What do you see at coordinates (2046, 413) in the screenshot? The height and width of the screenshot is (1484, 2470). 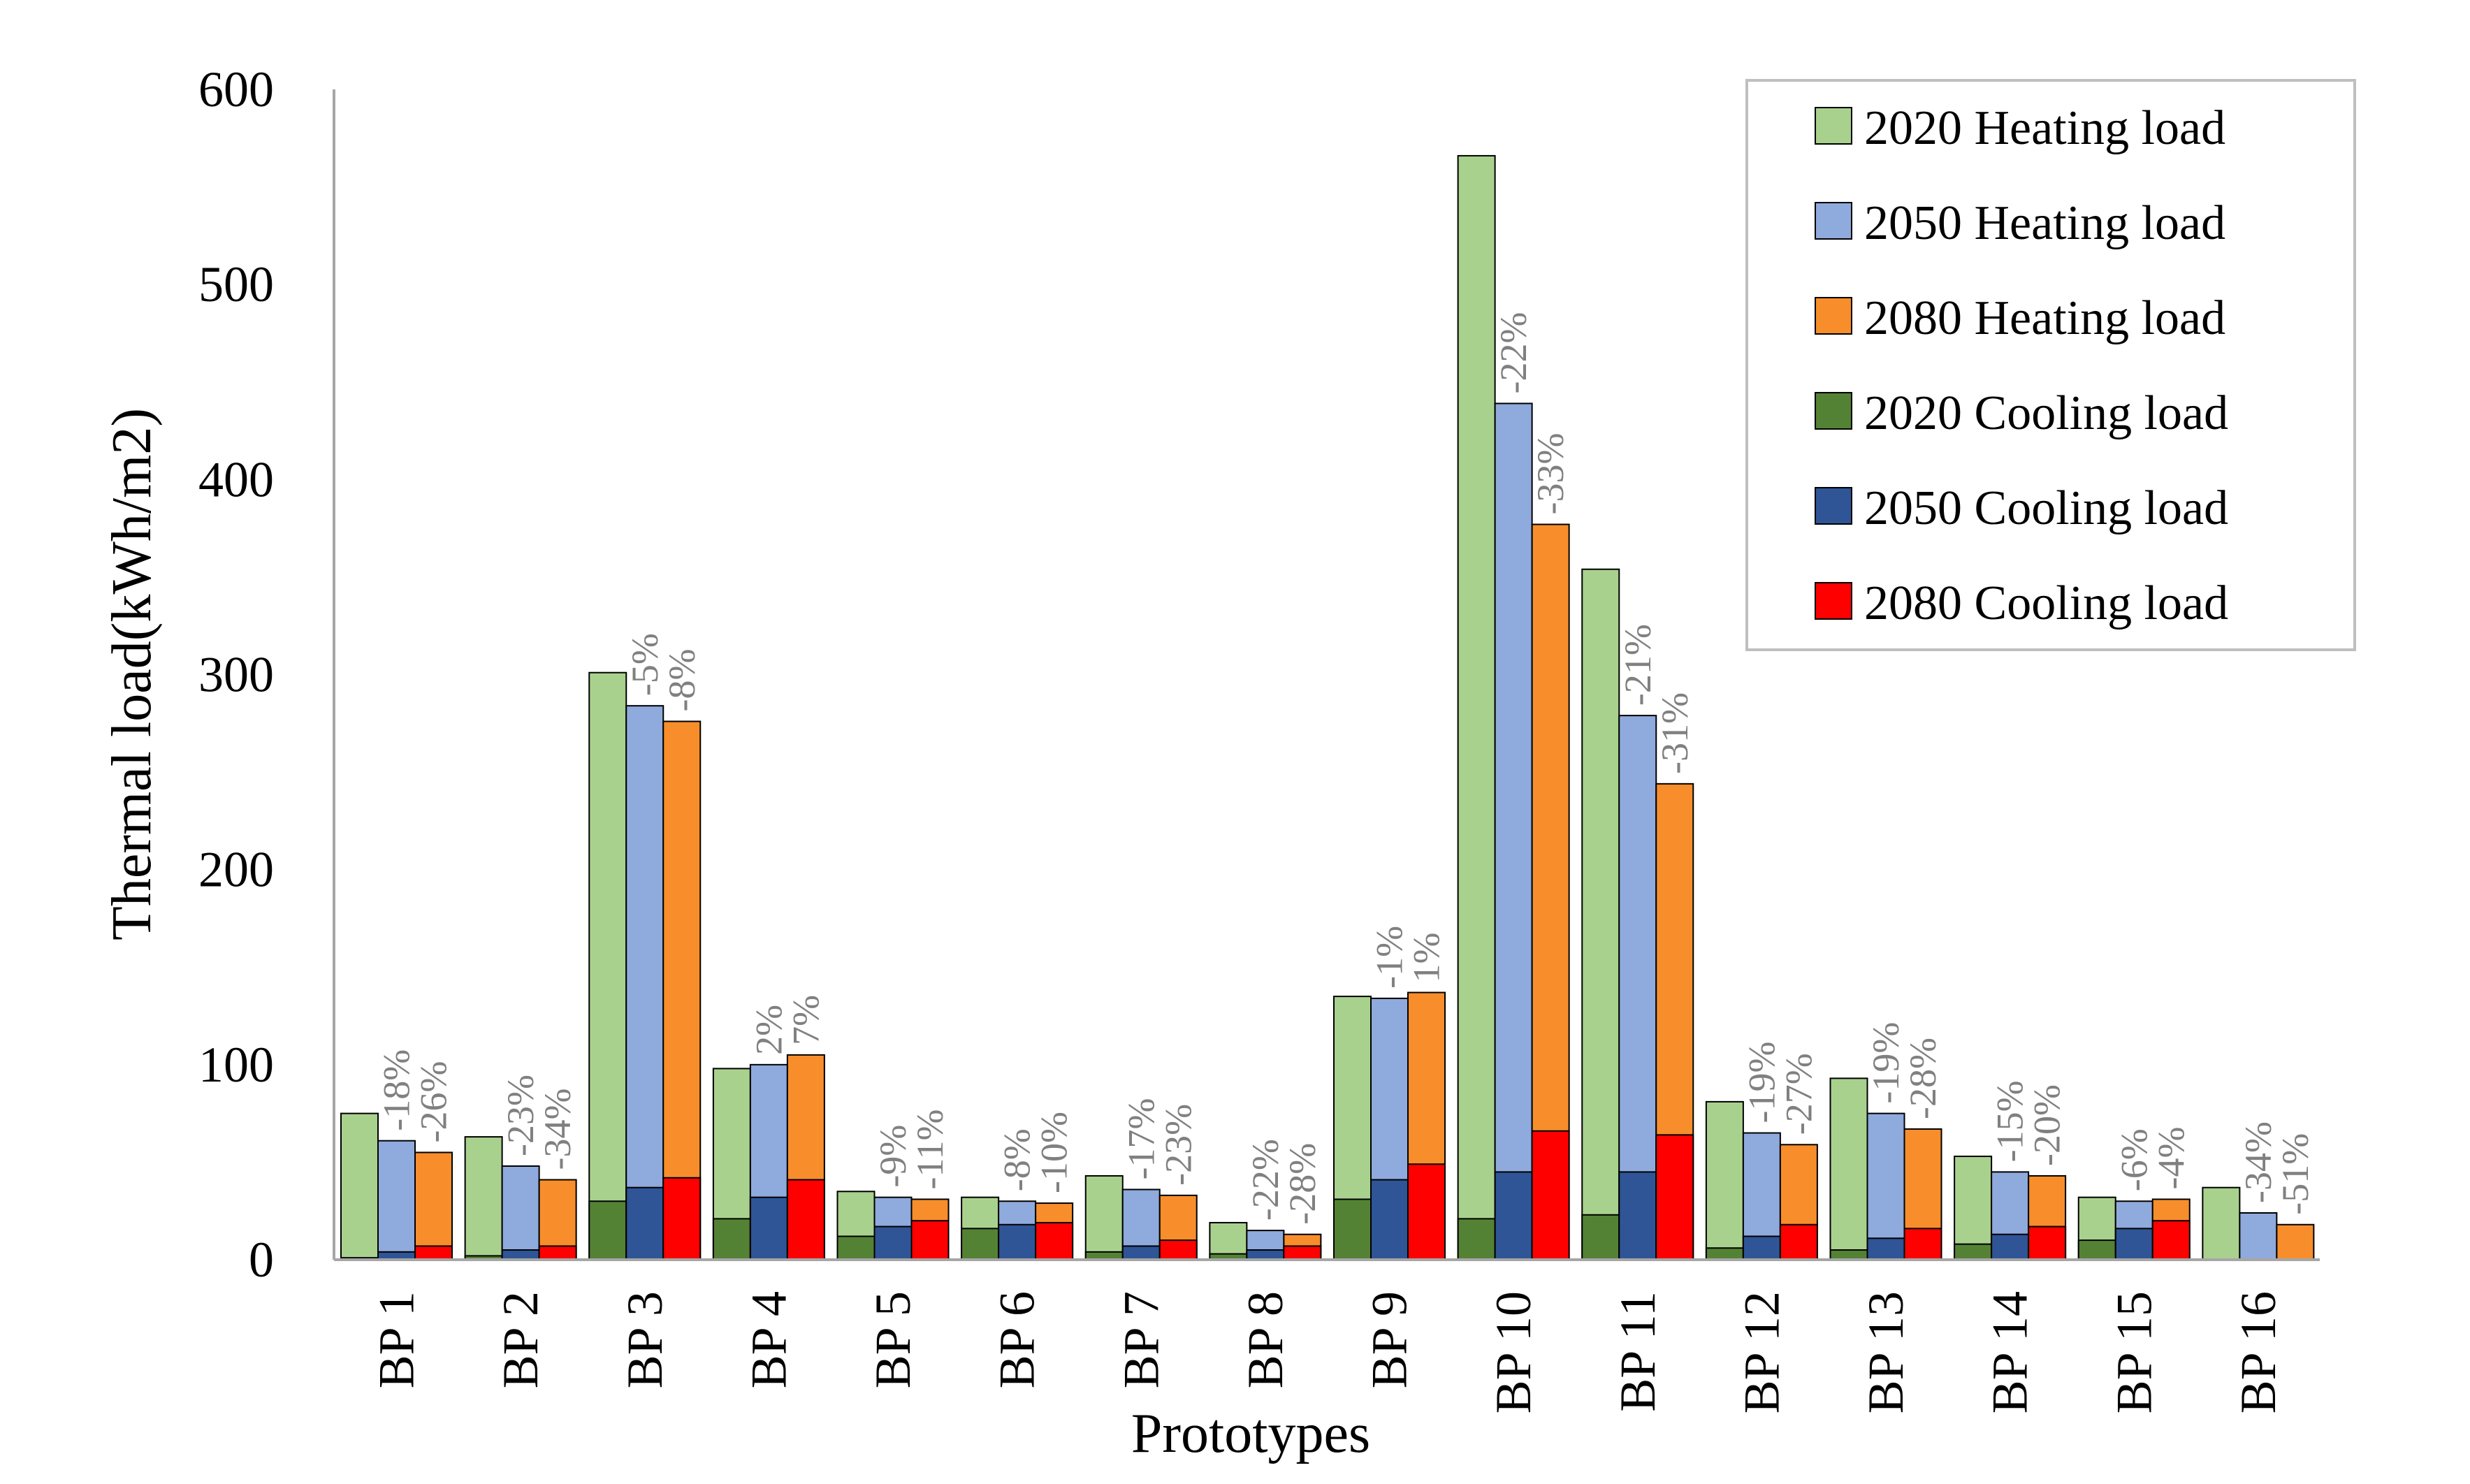 I see `legend-label: 2020 Cooling load` at bounding box center [2046, 413].